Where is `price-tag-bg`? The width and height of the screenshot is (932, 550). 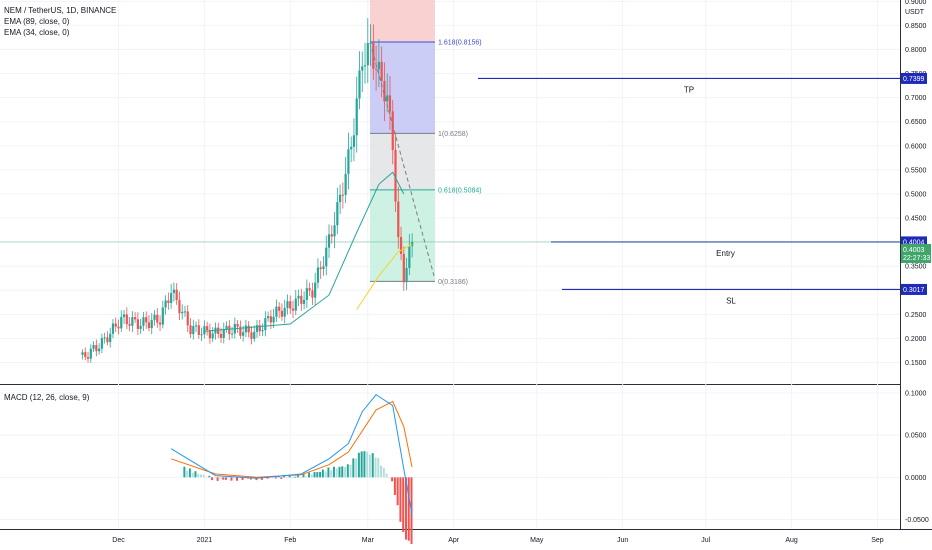
price-tag-bg is located at coordinates (914, 289).